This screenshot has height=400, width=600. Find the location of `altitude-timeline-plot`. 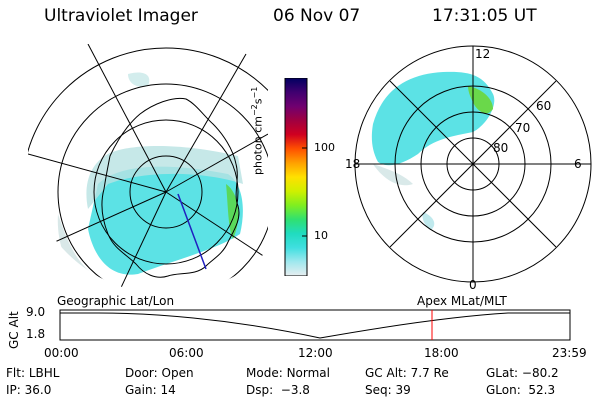

altitude-timeline-plot is located at coordinates (315, 325).